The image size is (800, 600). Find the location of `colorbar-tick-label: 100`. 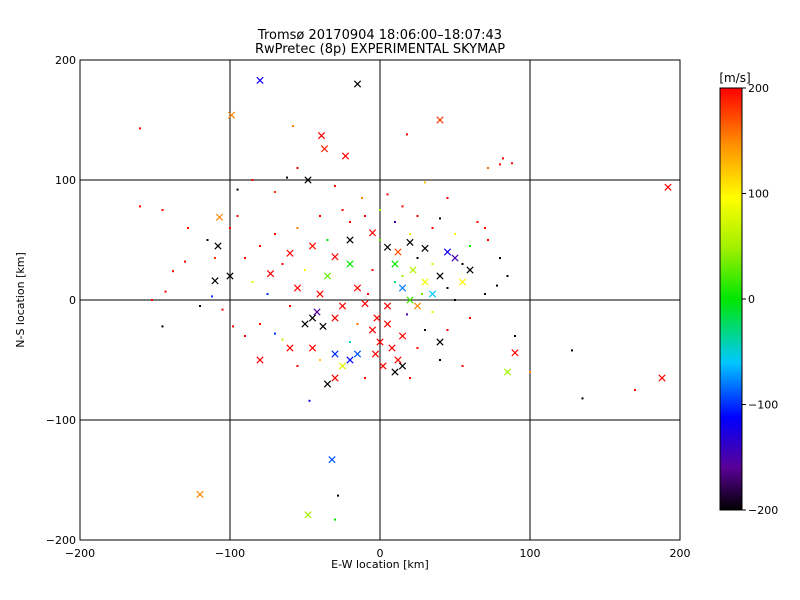

colorbar-tick-label: 100 is located at coordinates (758, 194).